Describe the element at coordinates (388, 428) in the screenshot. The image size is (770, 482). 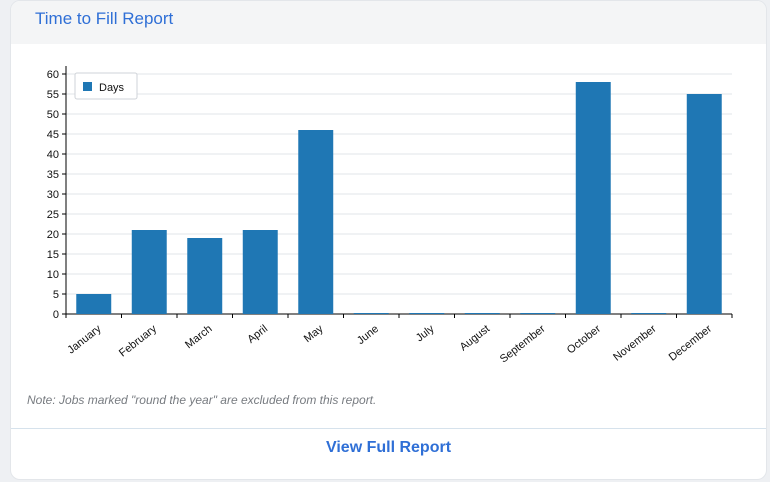
I see `divider` at that location.